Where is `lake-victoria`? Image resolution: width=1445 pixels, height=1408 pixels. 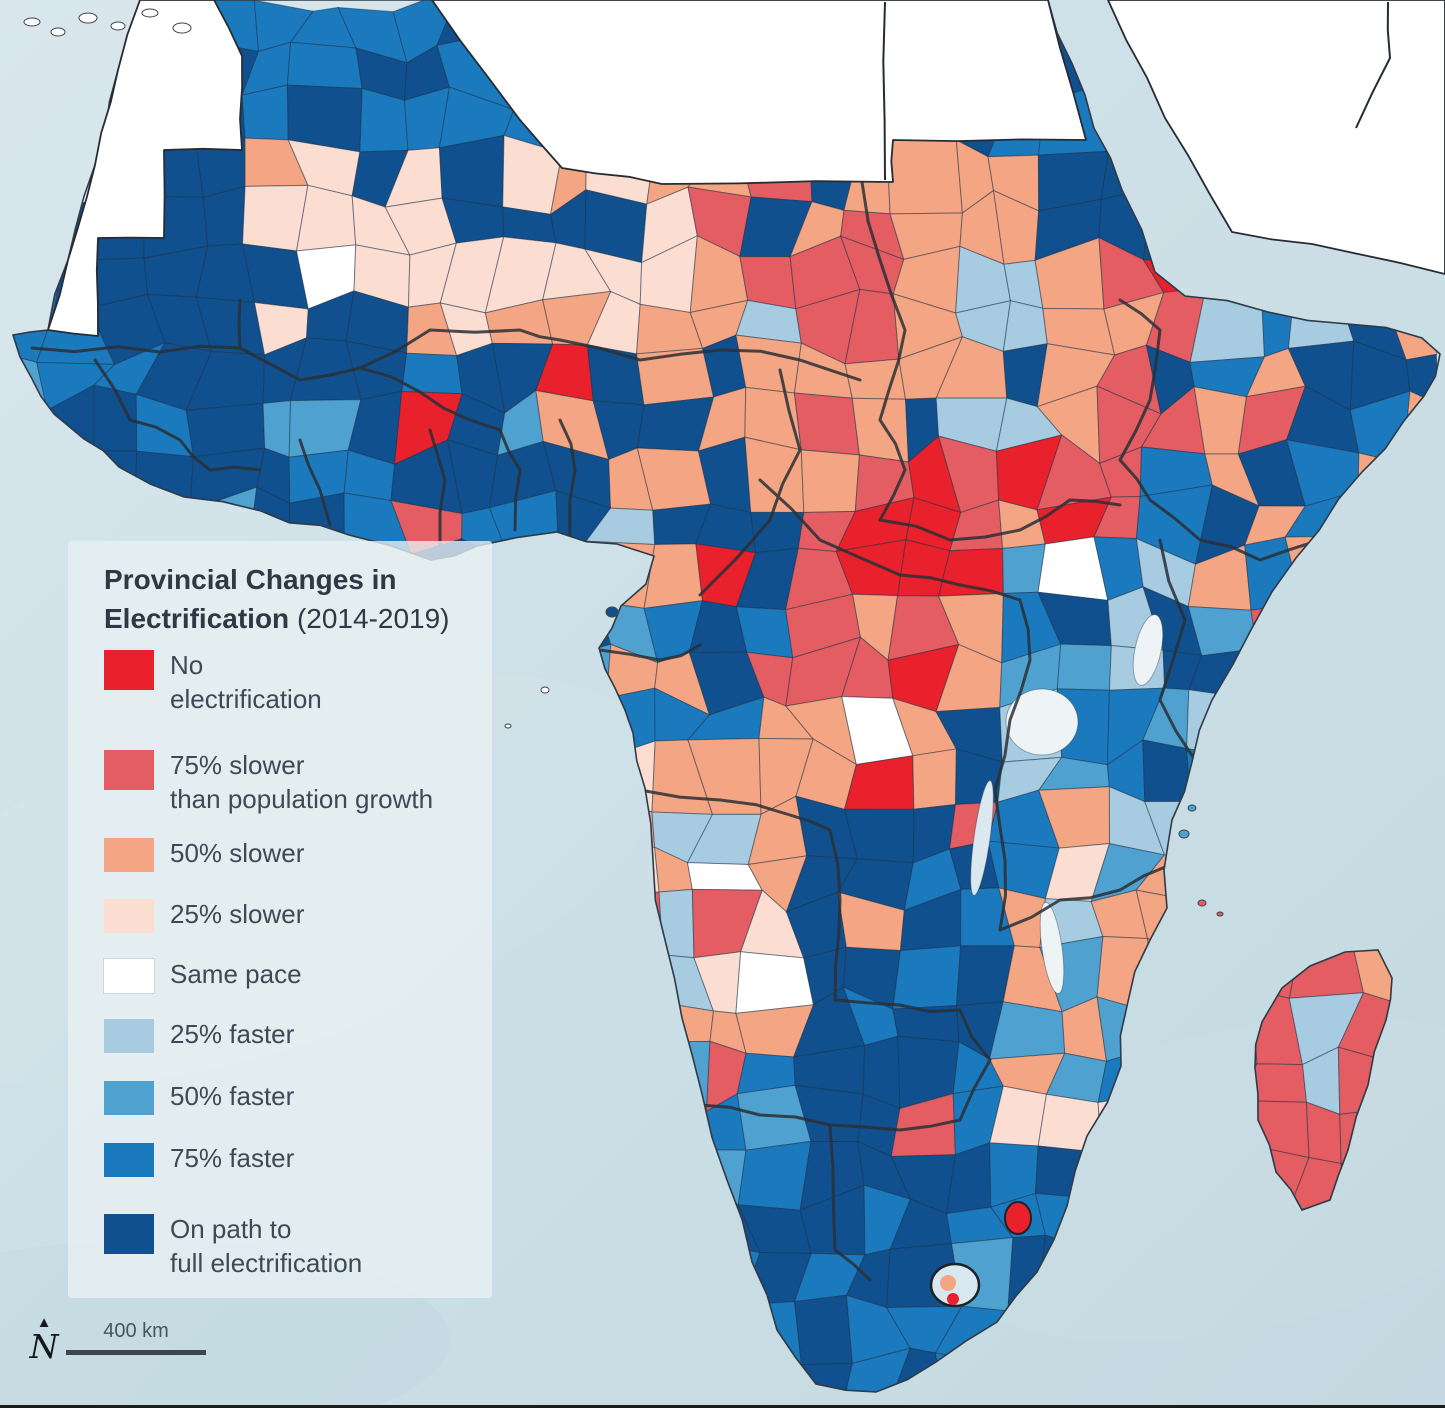
lake-victoria is located at coordinates (1042, 722).